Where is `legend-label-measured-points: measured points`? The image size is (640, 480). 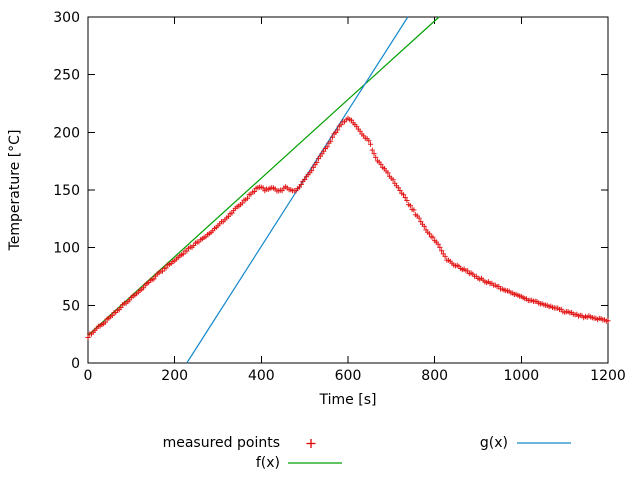
legend-label-measured-points: measured points is located at coordinates (221, 443).